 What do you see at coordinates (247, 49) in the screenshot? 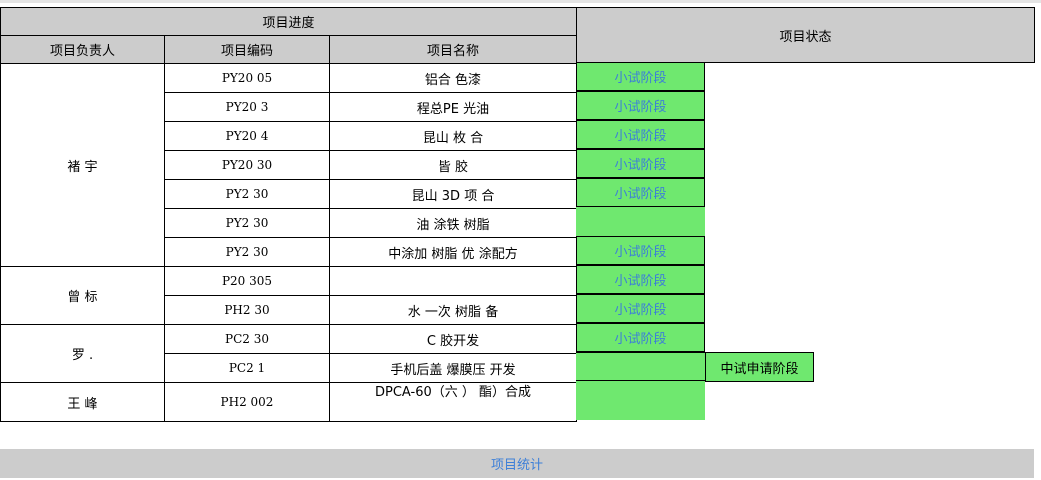
I see `header-code: 项目编码` at bounding box center [247, 49].